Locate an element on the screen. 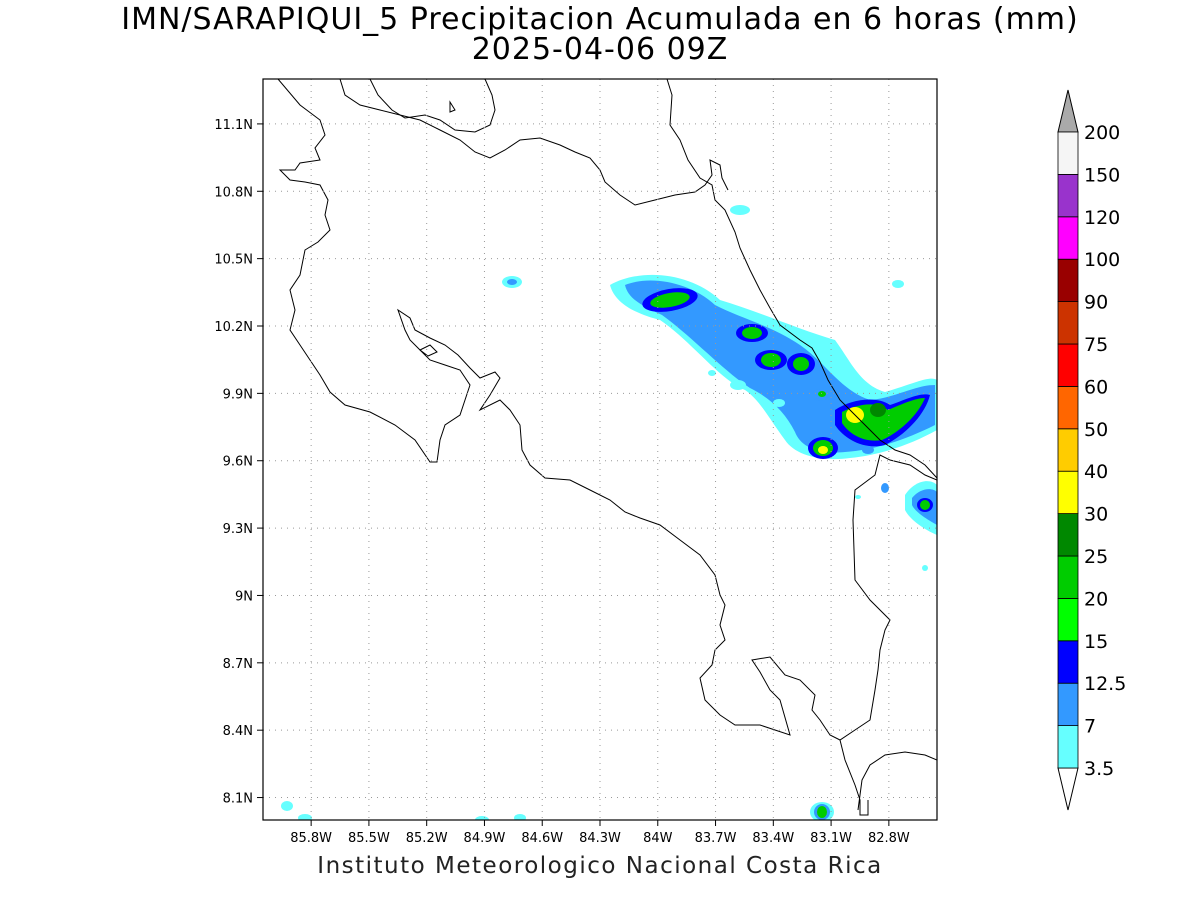 This screenshot has width=1200, height=900. lon-tick-label: 85.8W is located at coordinates (311, 838).